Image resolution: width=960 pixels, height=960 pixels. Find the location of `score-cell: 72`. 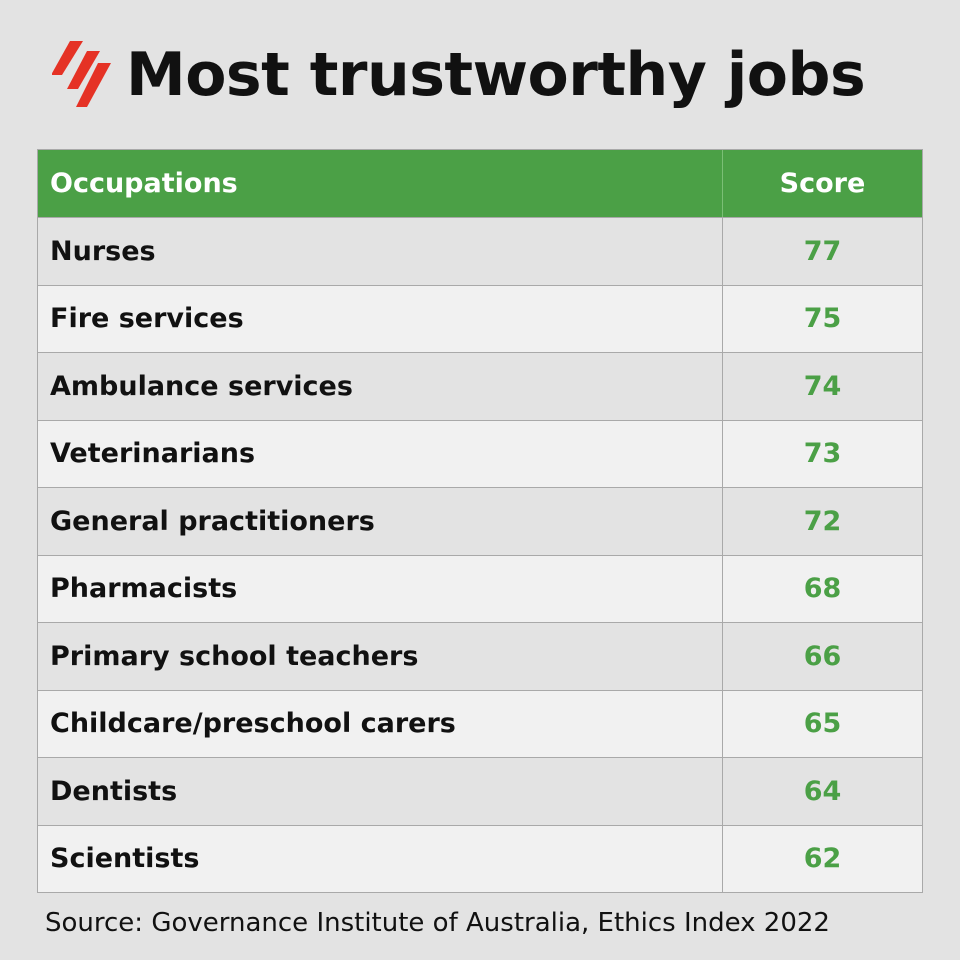

score-cell: 72 is located at coordinates (822, 521).